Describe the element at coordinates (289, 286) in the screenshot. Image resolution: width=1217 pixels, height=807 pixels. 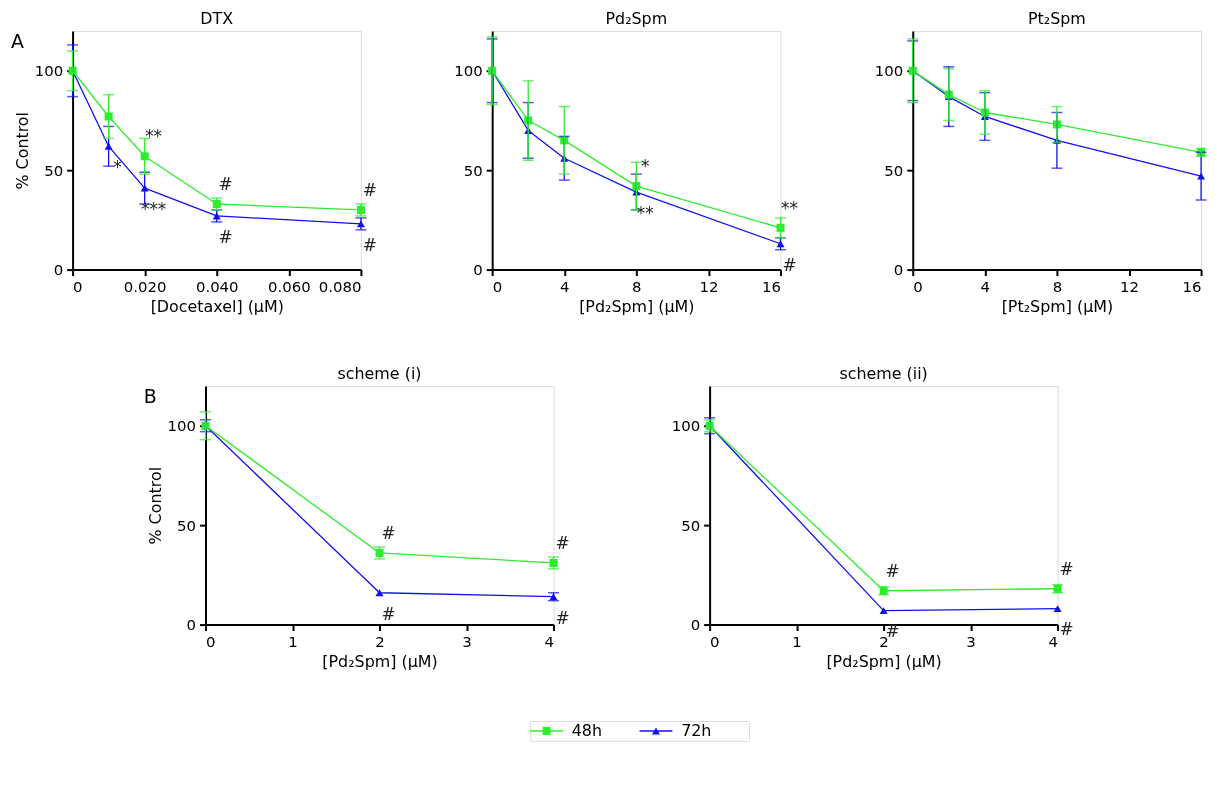
I see `x-tick-label: 0.060` at that location.